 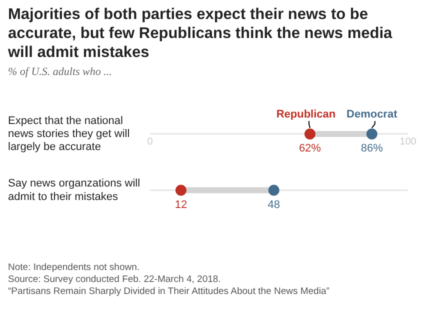 I want to click on source-note: Source: Survey conducted Feb. 22-March 4, 2018., so click(x=115, y=280).